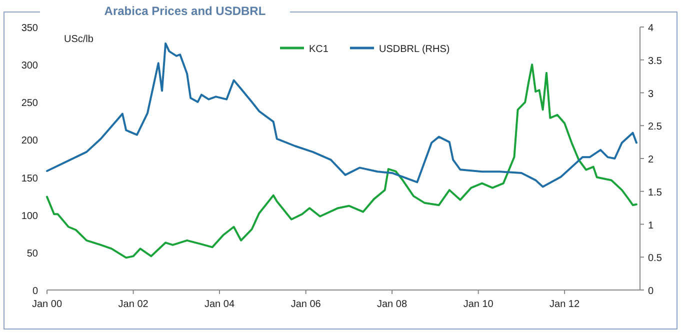 This screenshot has height=333, width=683. I want to click on x-tick-label: Jan 04, so click(219, 304).